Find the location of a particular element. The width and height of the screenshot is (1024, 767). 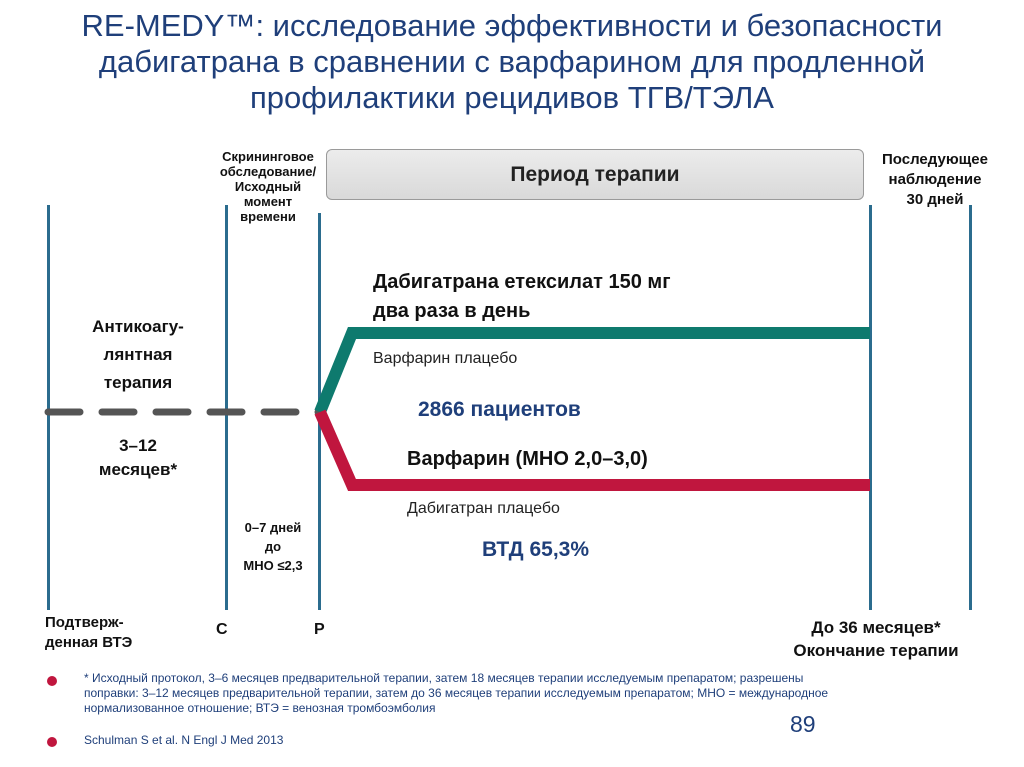

reference-bullet-icon is located at coordinates (52, 742).